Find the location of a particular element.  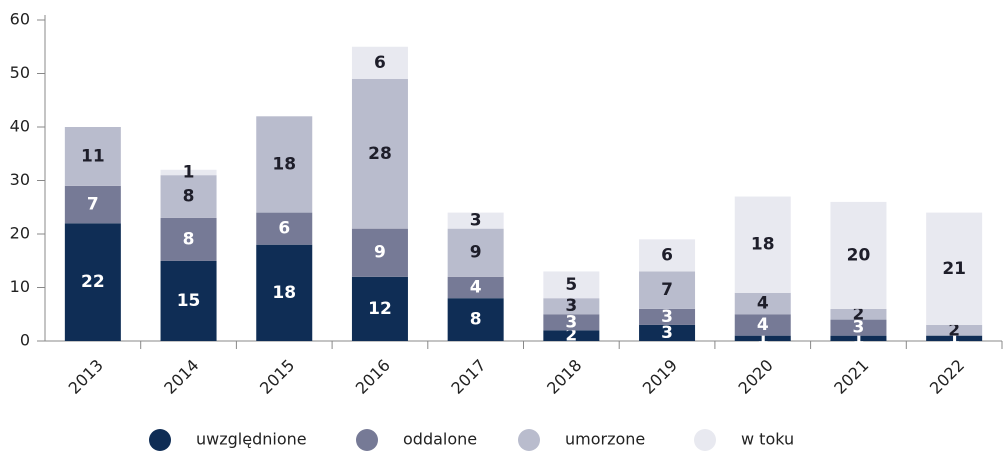

legend-label: oddalone is located at coordinates (440, 439).